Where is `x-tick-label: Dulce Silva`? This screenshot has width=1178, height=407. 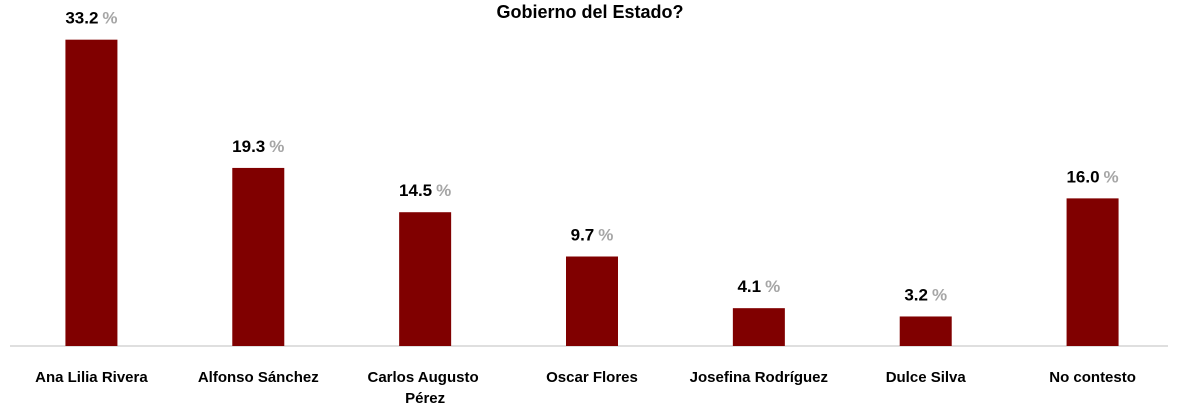
x-tick-label: Dulce Silva is located at coordinates (926, 377).